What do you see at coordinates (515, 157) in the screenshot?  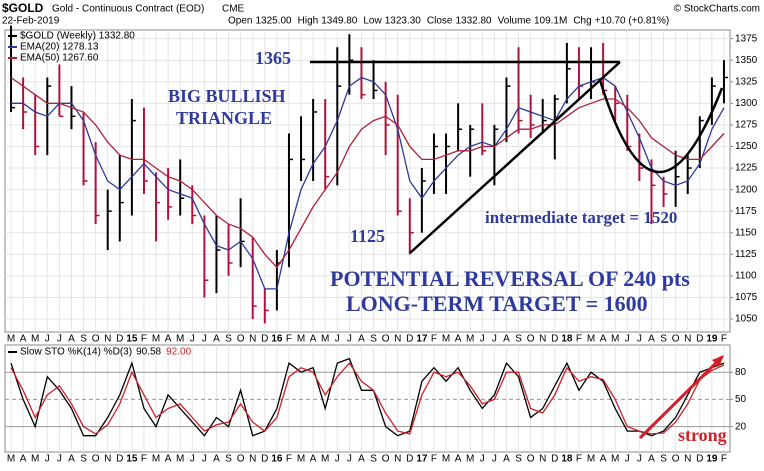 I see `support-line` at bounding box center [515, 157].